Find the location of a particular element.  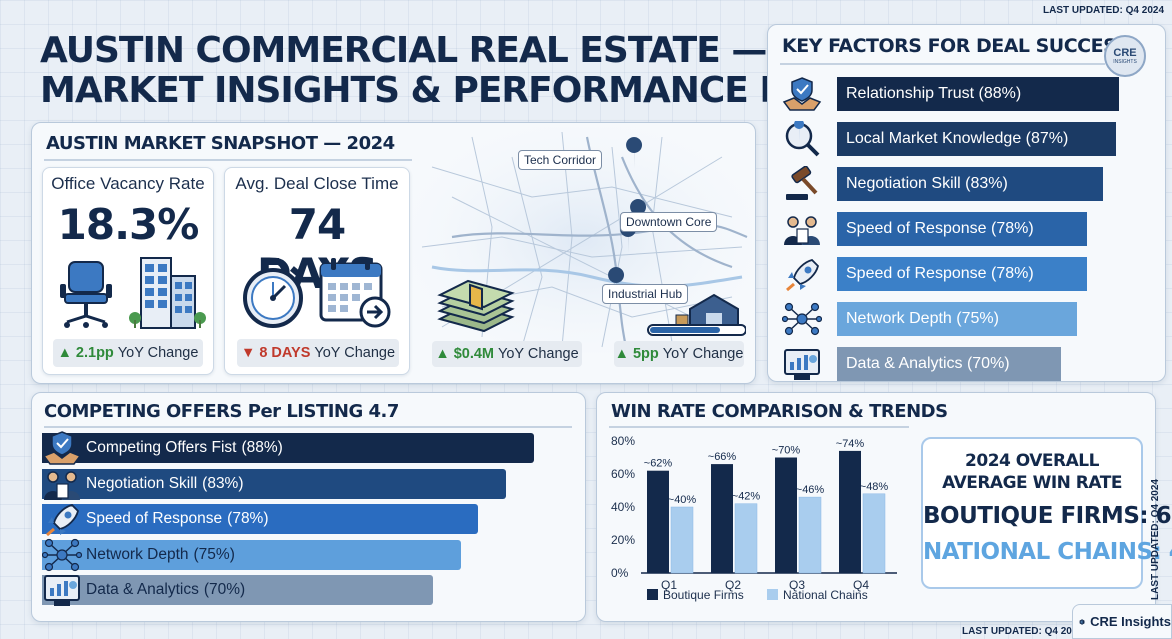

bar-data-label: ~40% is located at coordinates (682, 500).